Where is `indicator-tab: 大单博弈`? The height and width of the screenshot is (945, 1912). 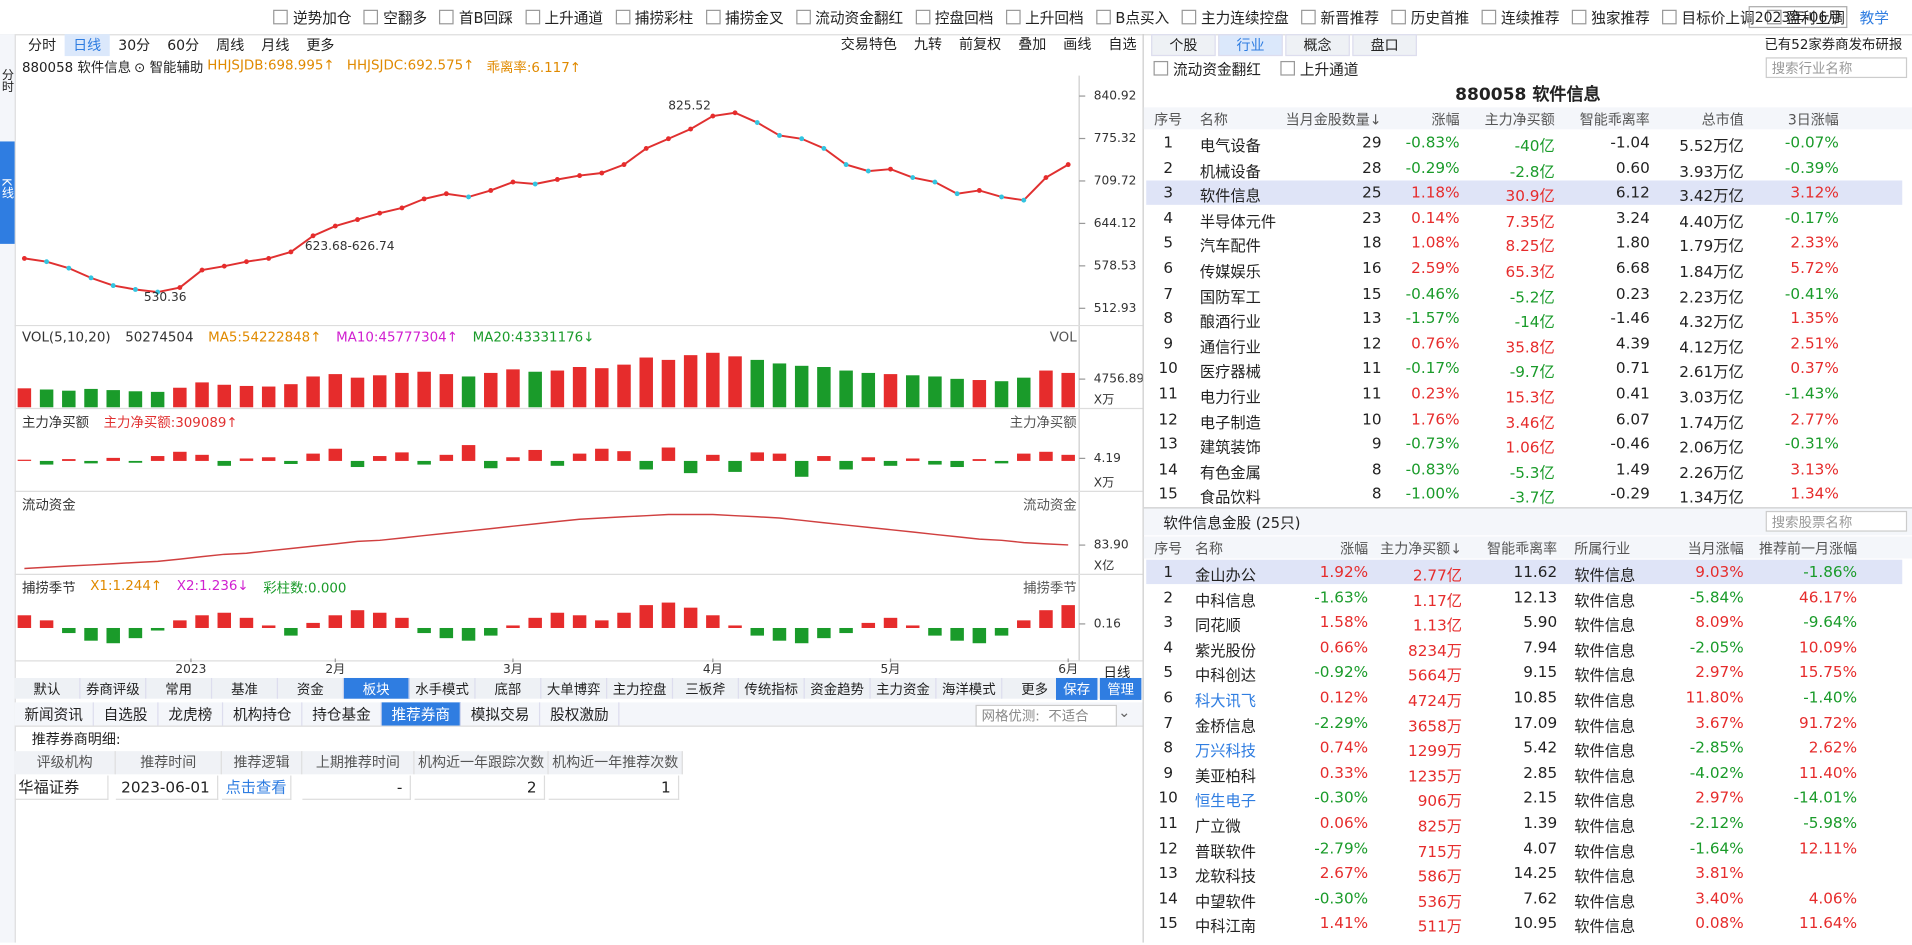 indicator-tab: 大单博弈 is located at coordinates (574, 688).